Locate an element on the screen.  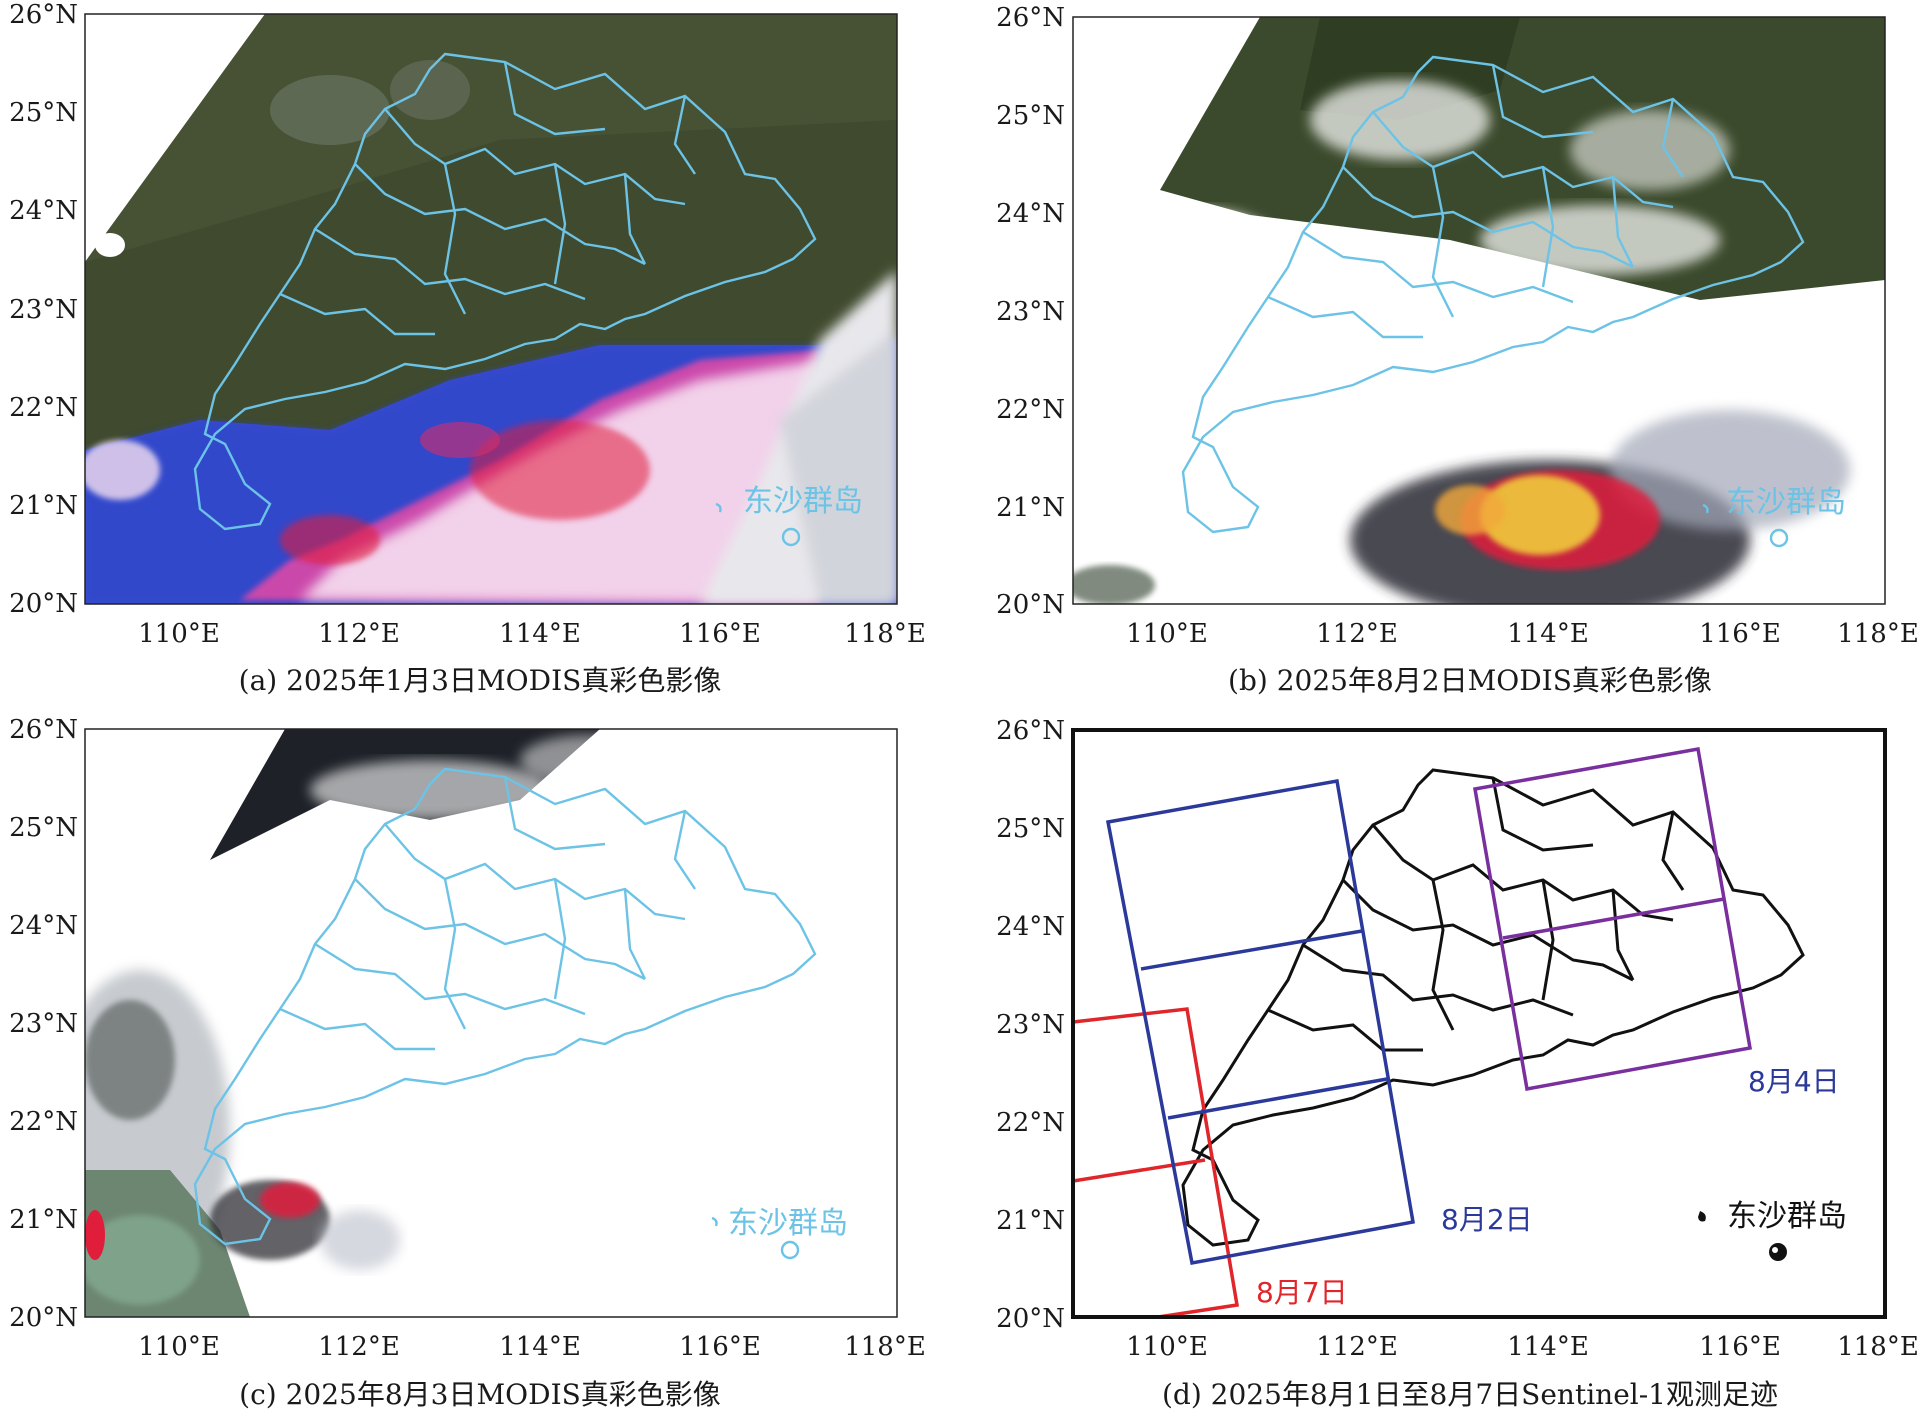
x-axis-a: 110°E 112°E 114°E 116°E 118°E is located at coordinates (532, 634).